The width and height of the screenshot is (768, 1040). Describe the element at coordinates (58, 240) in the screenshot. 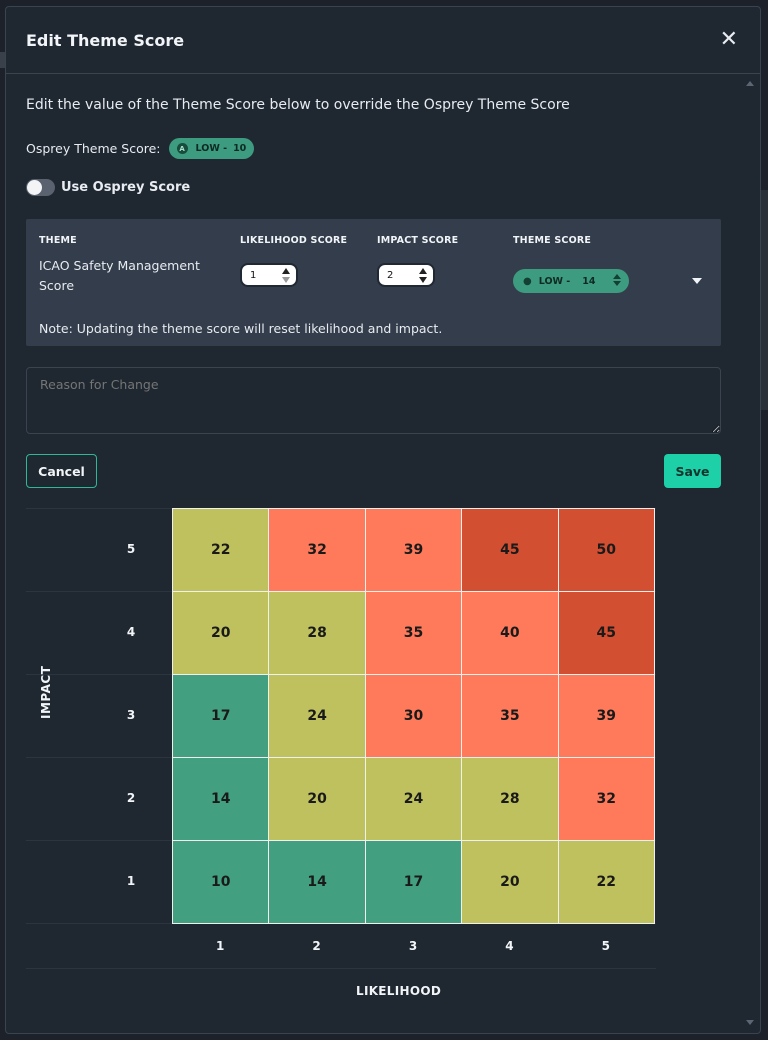

I see `header-theme: THEME` at that location.